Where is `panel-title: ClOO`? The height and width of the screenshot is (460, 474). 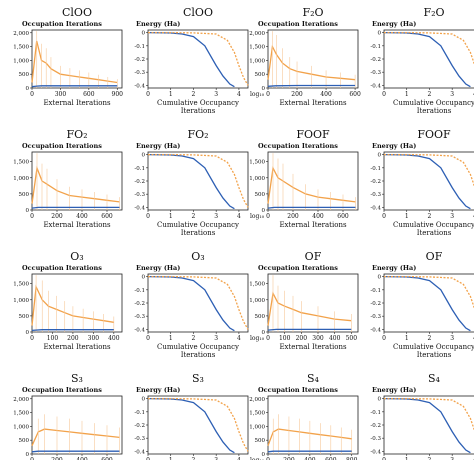 panel-title: ClOO is located at coordinates (198, 12).